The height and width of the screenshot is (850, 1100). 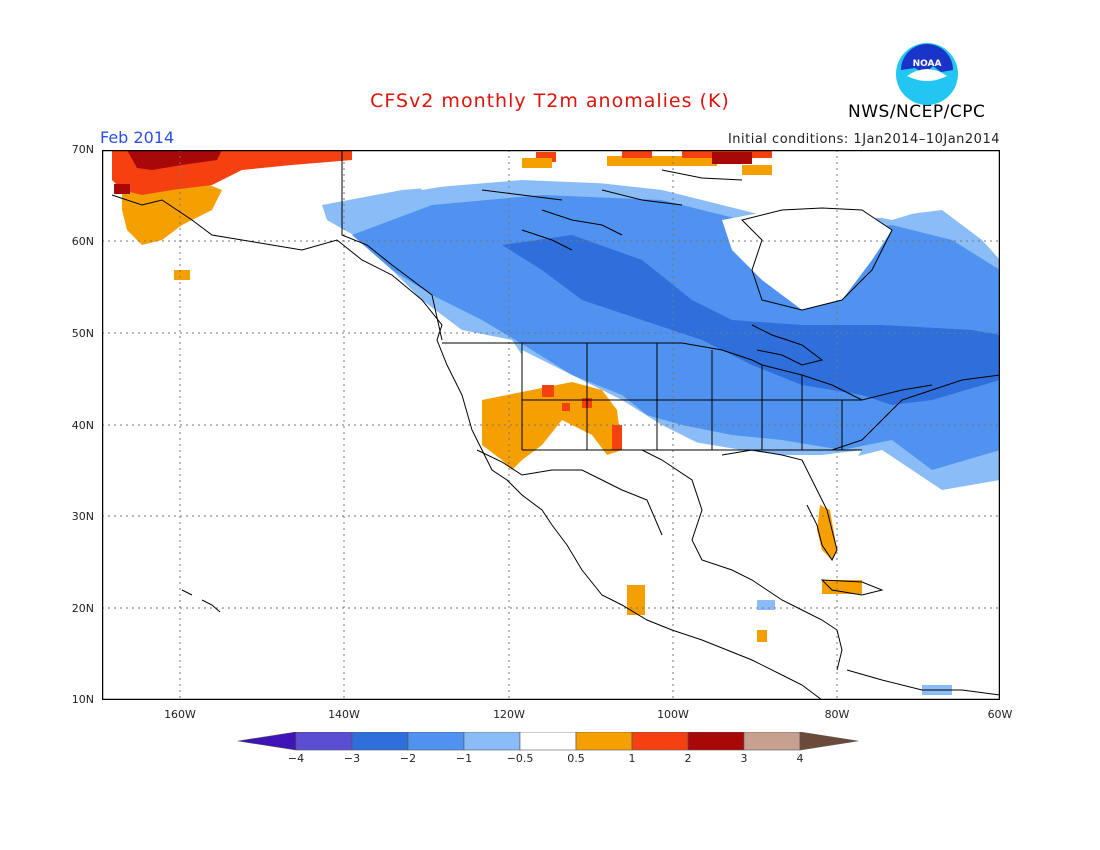 What do you see at coordinates (122, 189) in the screenshot?
I see `very-hot-alaska-west` at bounding box center [122, 189].